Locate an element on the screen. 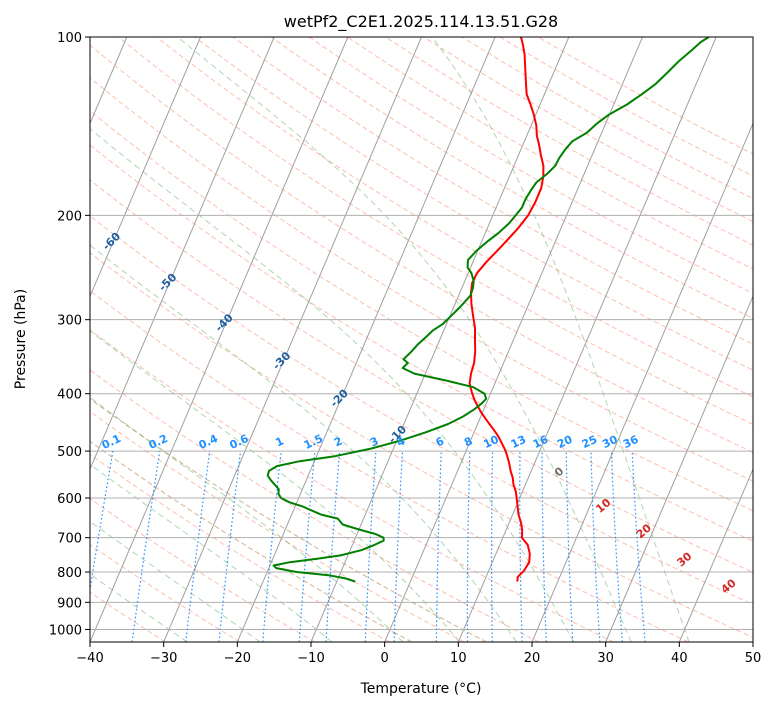 This screenshot has width=775, height=708. x-tick-label: −10 is located at coordinates (310, 658).